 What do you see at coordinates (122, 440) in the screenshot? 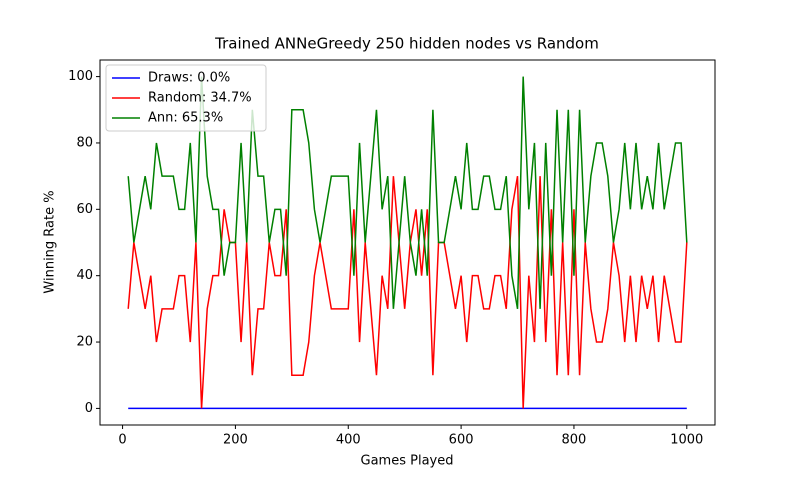
I see `x-tick-label: 0` at bounding box center [122, 440].